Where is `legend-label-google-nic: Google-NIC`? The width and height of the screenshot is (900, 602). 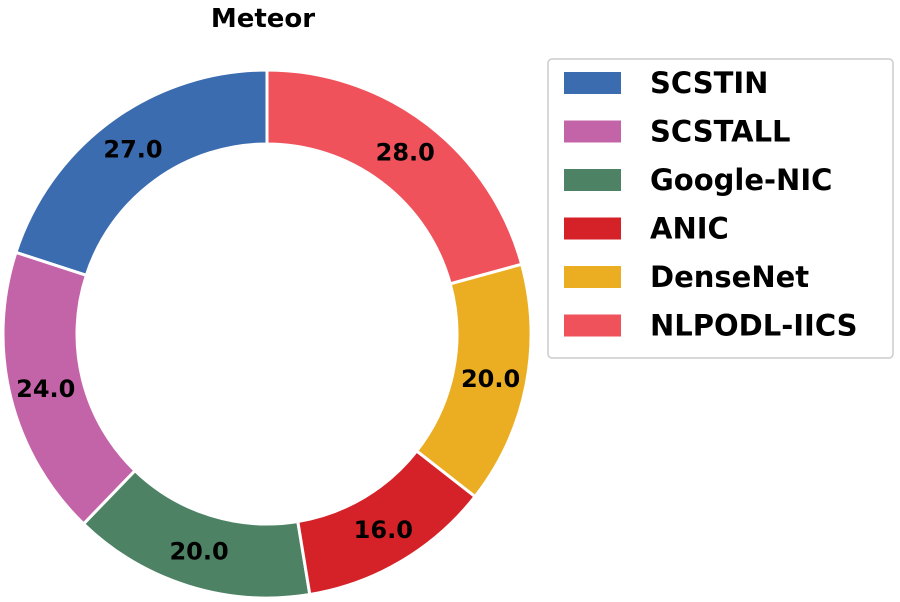
legend-label-google-nic: Google-NIC is located at coordinates (741, 180).